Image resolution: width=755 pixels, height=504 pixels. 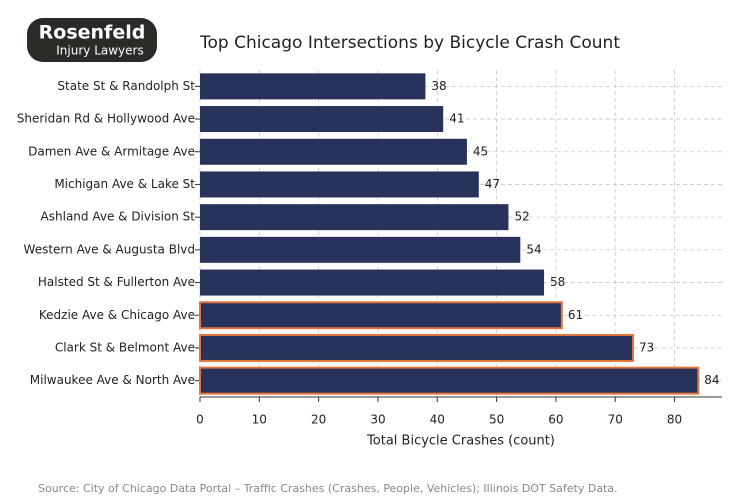 I want to click on value-label: 84, so click(x=711, y=380).